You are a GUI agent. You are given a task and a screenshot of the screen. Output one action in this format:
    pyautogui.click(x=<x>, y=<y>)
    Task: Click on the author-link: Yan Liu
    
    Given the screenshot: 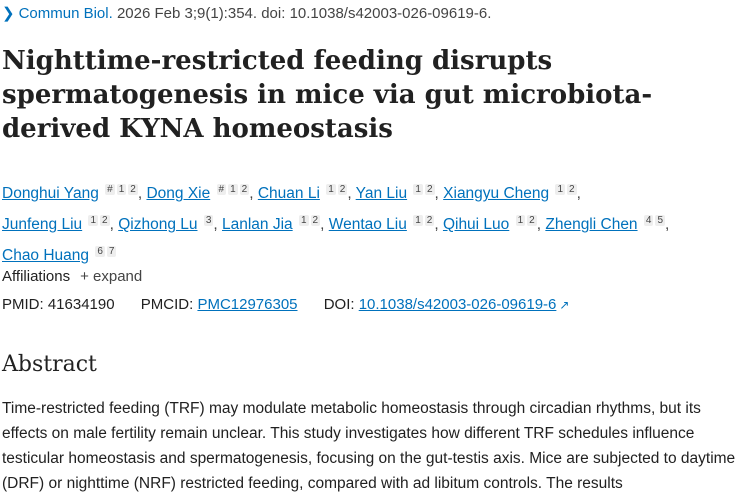 What is the action you would take?
    pyautogui.click(x=381, y=194)
    